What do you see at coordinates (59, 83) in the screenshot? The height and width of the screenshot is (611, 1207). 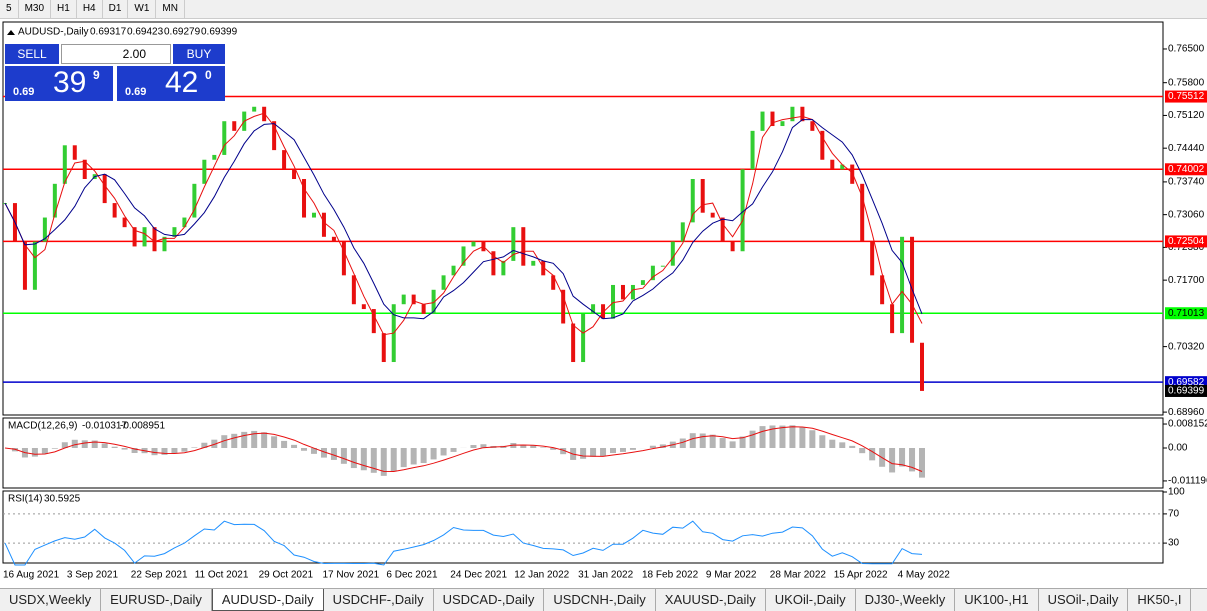 I see `sell-price: 0.69 39 9` at bounding box center [59, 83].